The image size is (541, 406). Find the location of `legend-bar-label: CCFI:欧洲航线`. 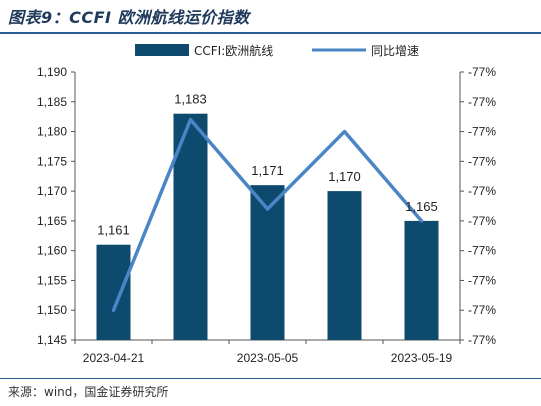

legend-bar-label: CCFI:欧洲航线 is located at coordinates (233, 50).